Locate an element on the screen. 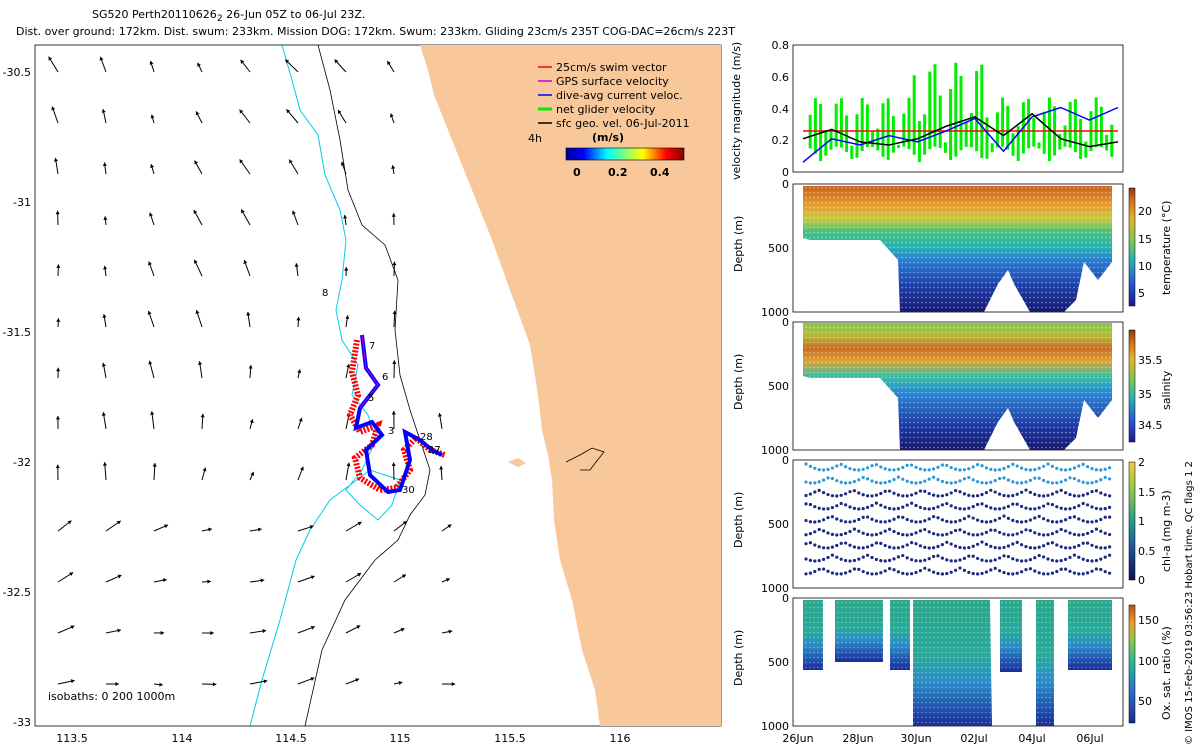  gps-track is located at coordinates (369, 371).